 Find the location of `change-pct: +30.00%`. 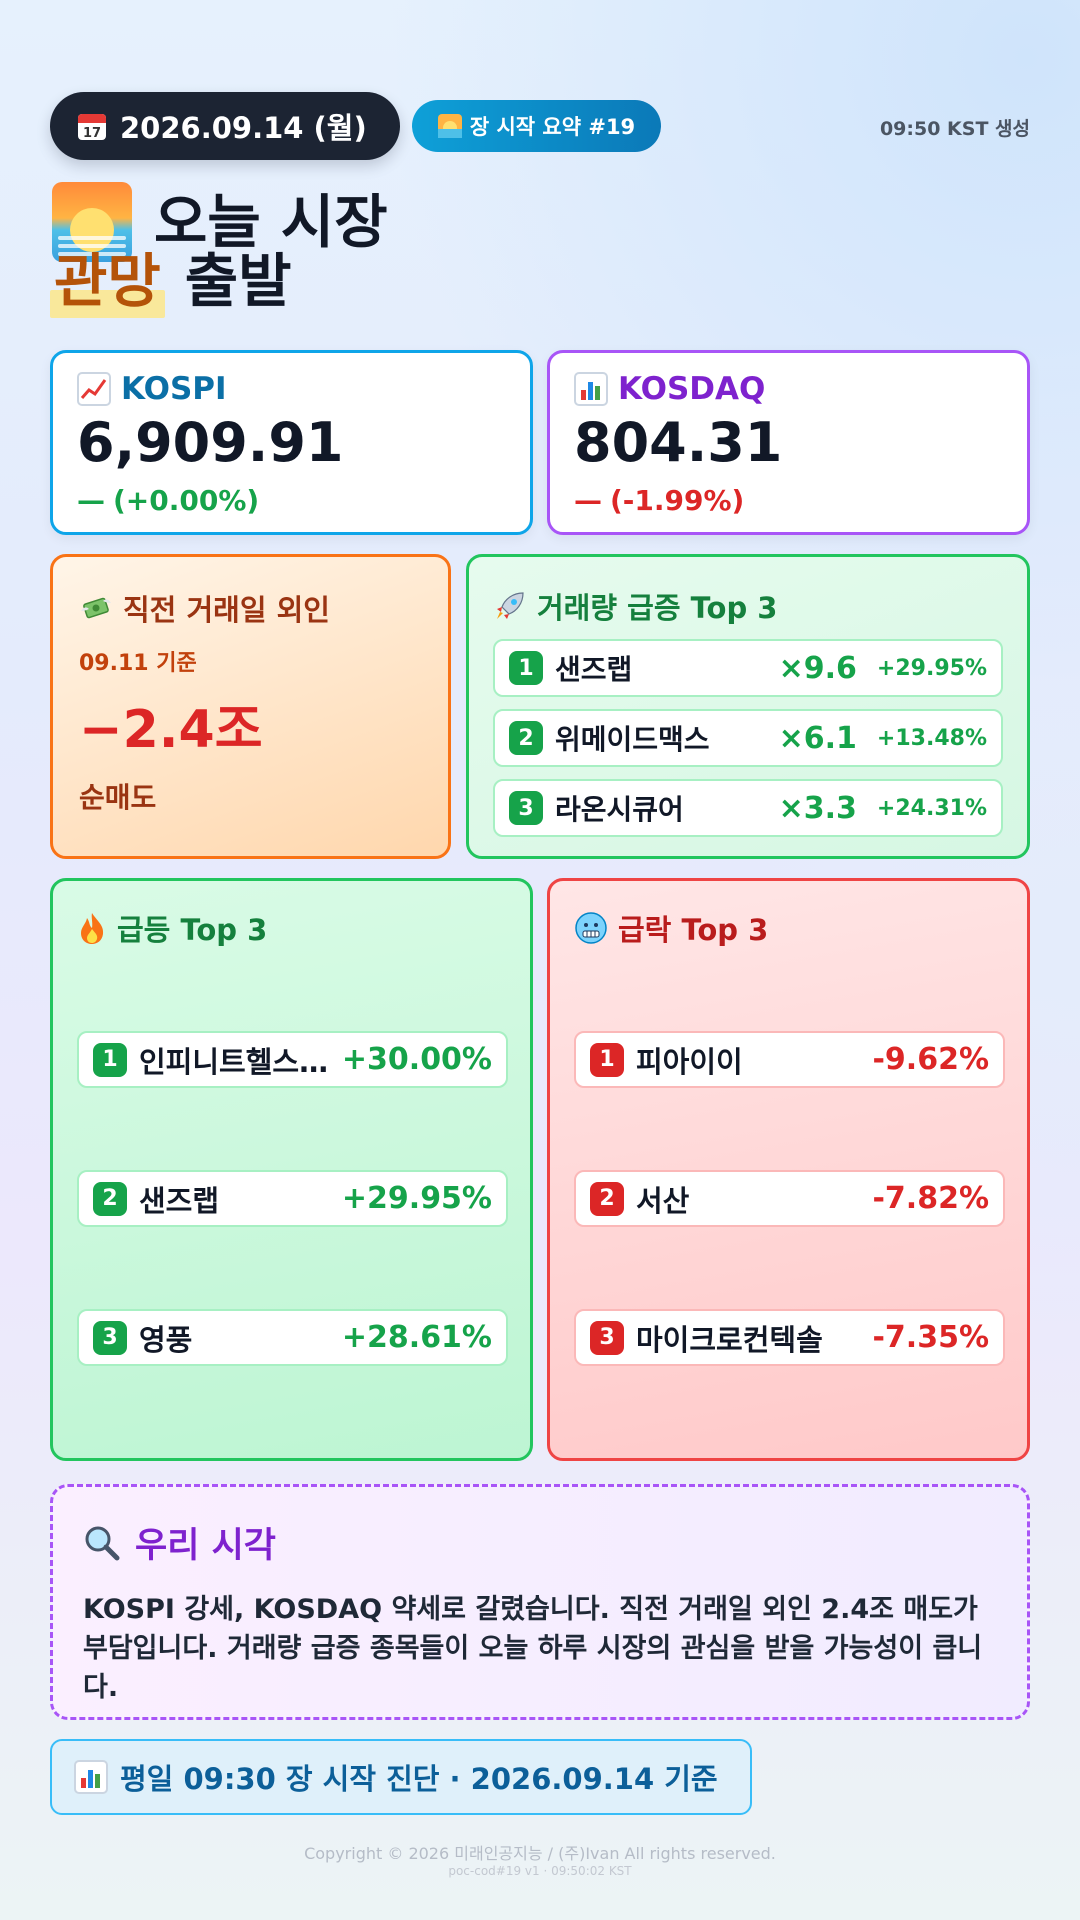

change-pct: +30.00% is located at coordinates (416, 1059).